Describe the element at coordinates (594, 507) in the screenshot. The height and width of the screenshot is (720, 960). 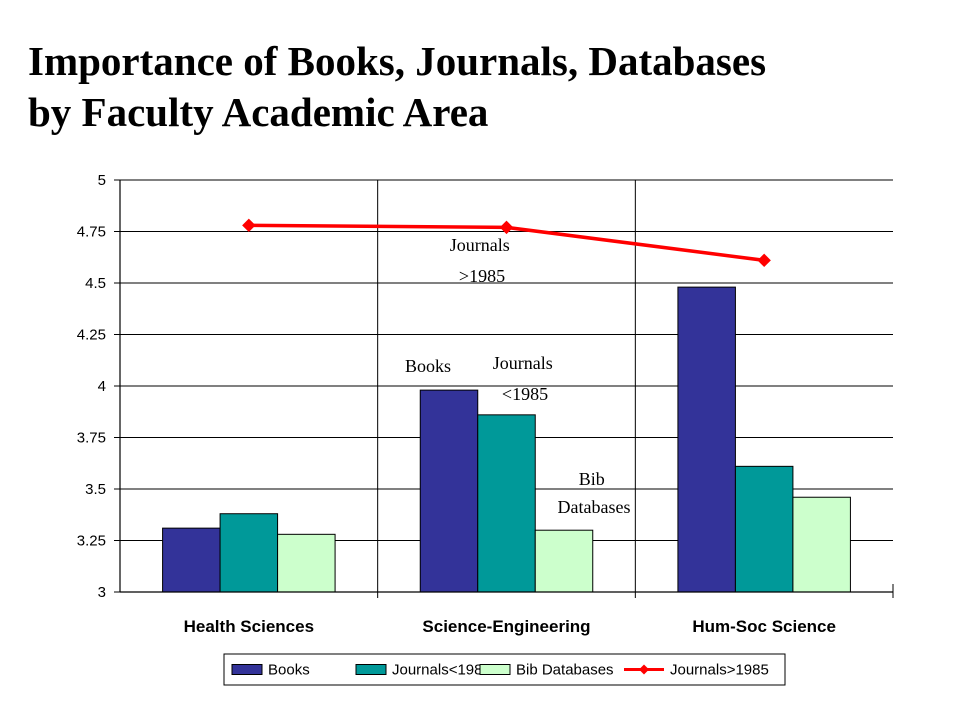
I see `annotation-line: Databases` at that location.